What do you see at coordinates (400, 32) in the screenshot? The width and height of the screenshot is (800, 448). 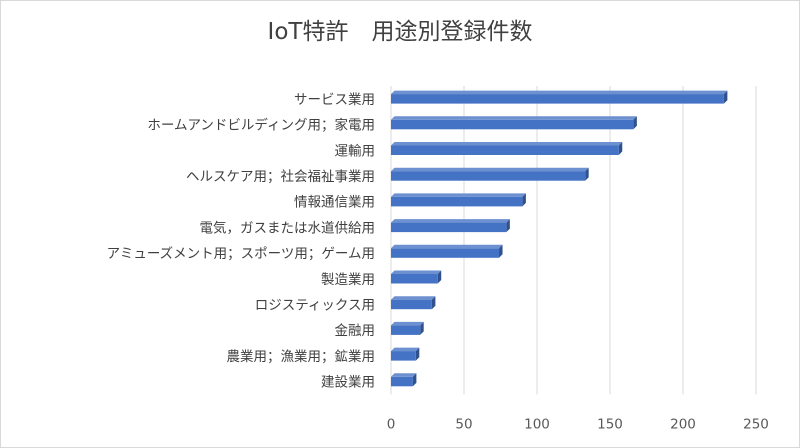 I see `chart-title: IoT特許 用途別登録件数` at bounding box center [400, 32].